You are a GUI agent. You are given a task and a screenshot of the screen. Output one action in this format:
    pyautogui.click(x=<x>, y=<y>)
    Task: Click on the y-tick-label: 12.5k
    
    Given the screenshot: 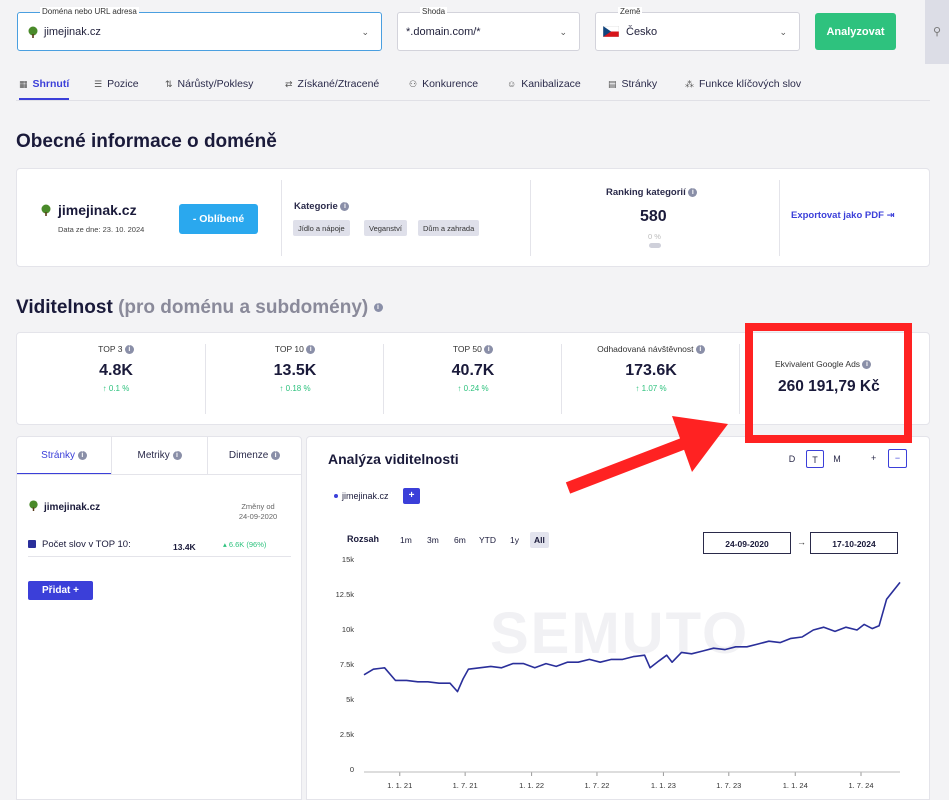 What is the action you would take?
    pyautogui.click(x=344, y=594)
    